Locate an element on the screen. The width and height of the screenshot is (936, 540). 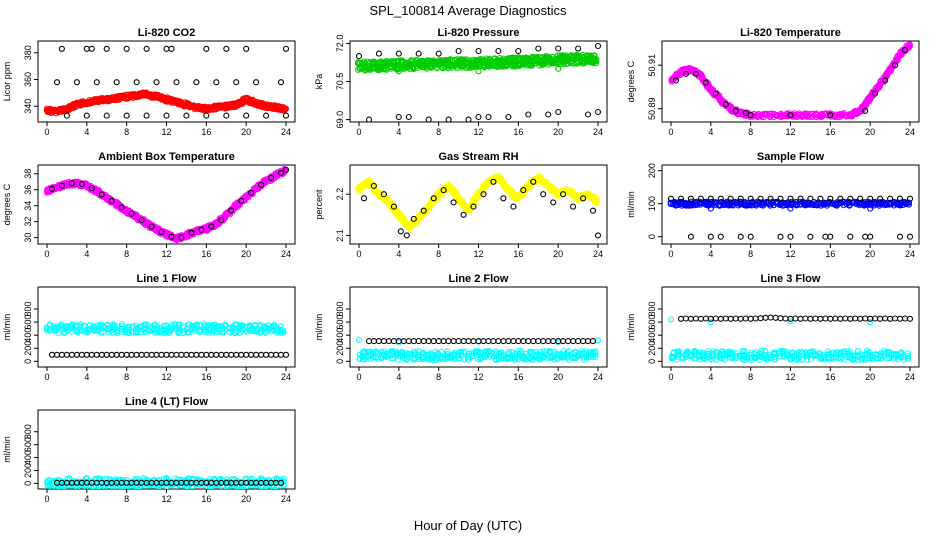
panel-title: Sample Flow is located at coordinates (791, 157).